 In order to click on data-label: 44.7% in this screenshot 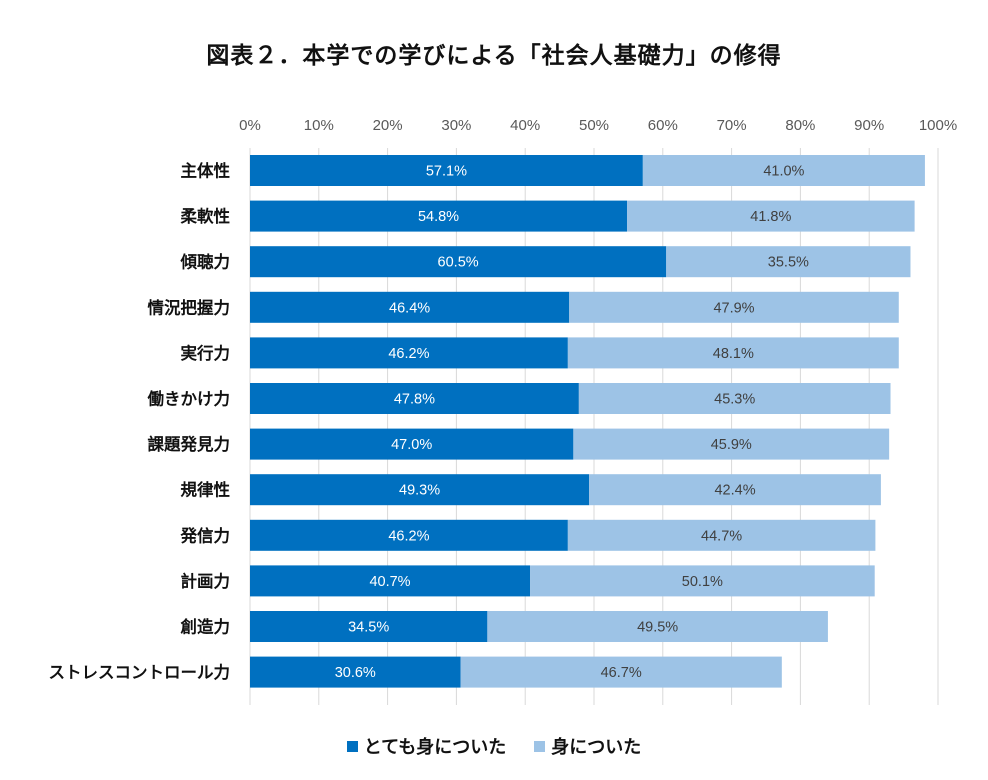, I will do `click(721, 536)`.